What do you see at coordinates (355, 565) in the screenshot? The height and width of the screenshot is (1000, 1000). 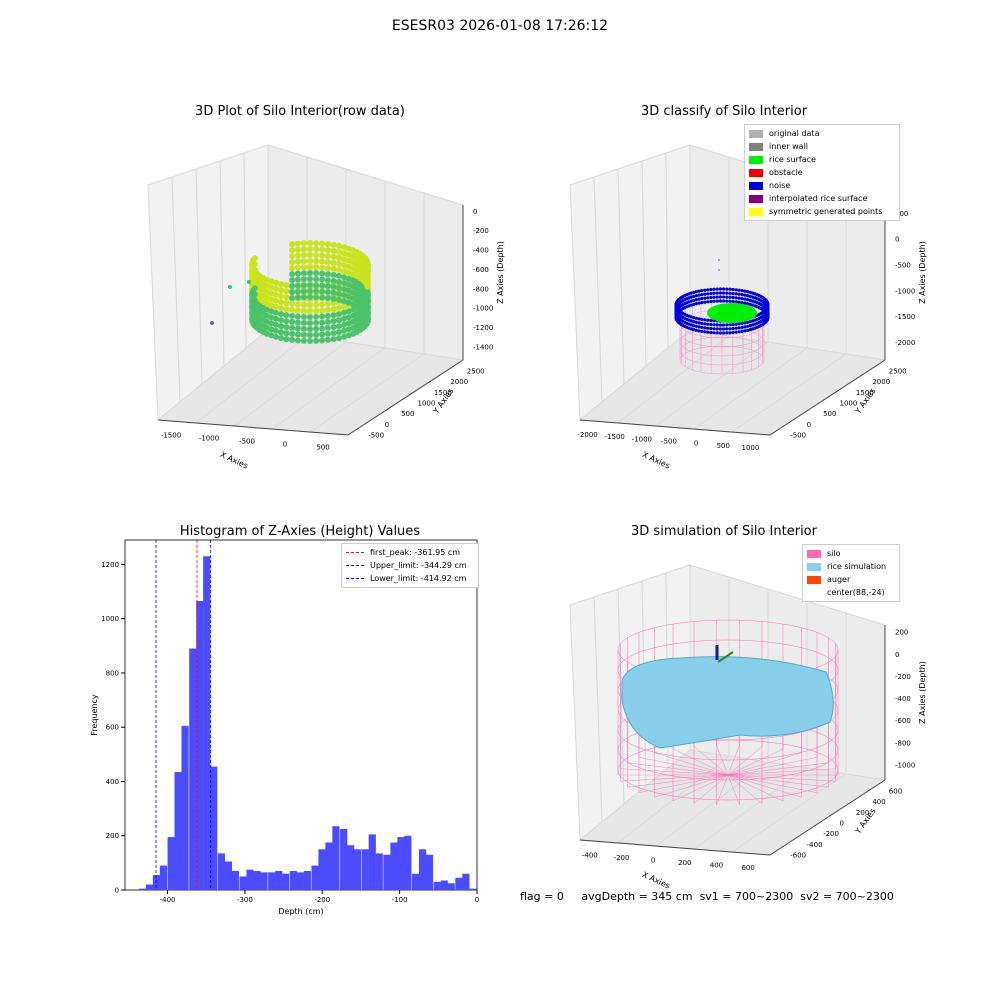 I see `legend-line` at bounding box center [355, 565].